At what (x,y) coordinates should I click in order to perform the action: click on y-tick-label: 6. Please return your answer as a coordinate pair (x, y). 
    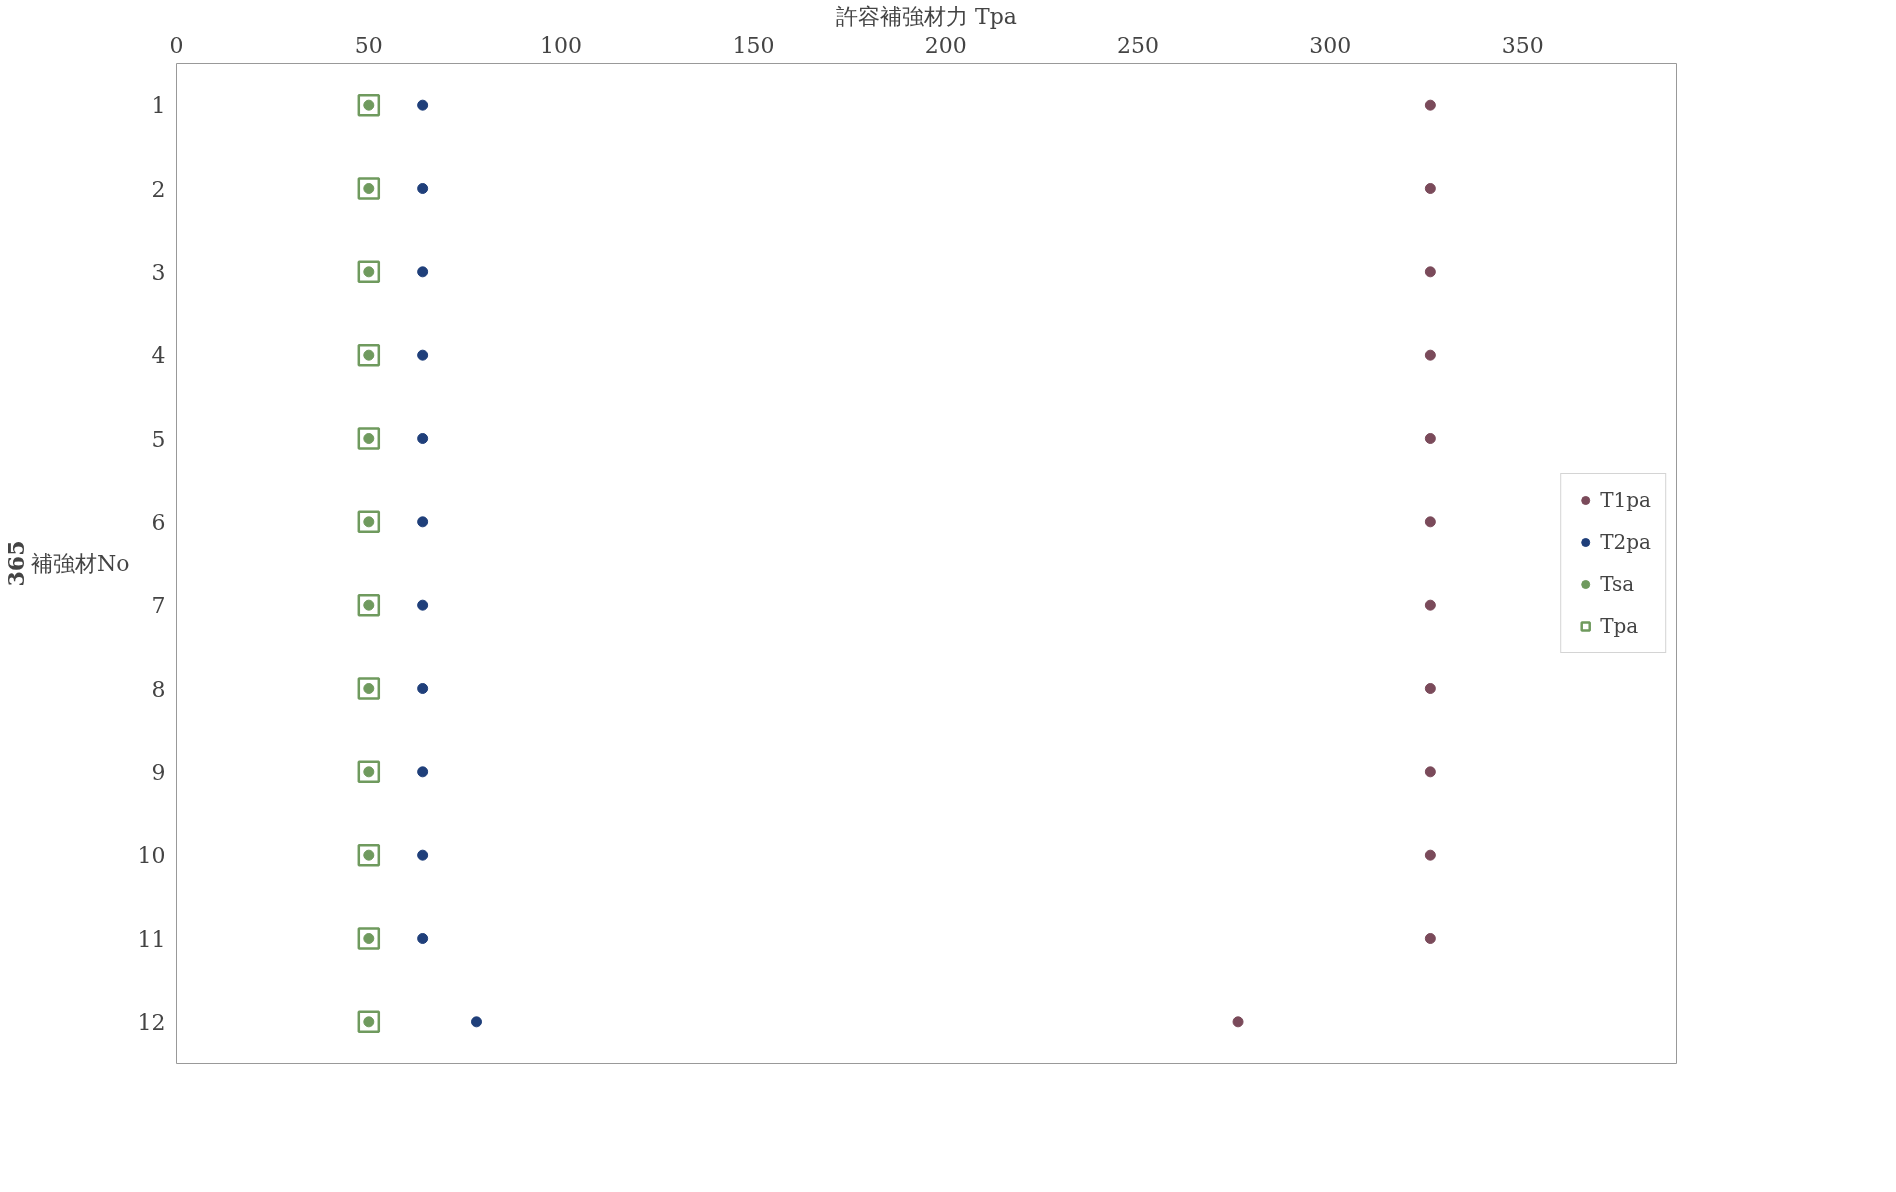
    Looking at the image, I should click on (158, 522).